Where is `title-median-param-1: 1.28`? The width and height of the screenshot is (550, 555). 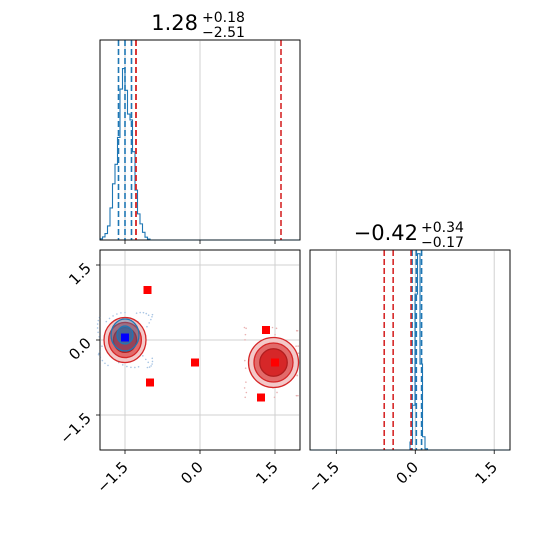 title-median-param-1: 1.28 is located at coordinates (174, 23).